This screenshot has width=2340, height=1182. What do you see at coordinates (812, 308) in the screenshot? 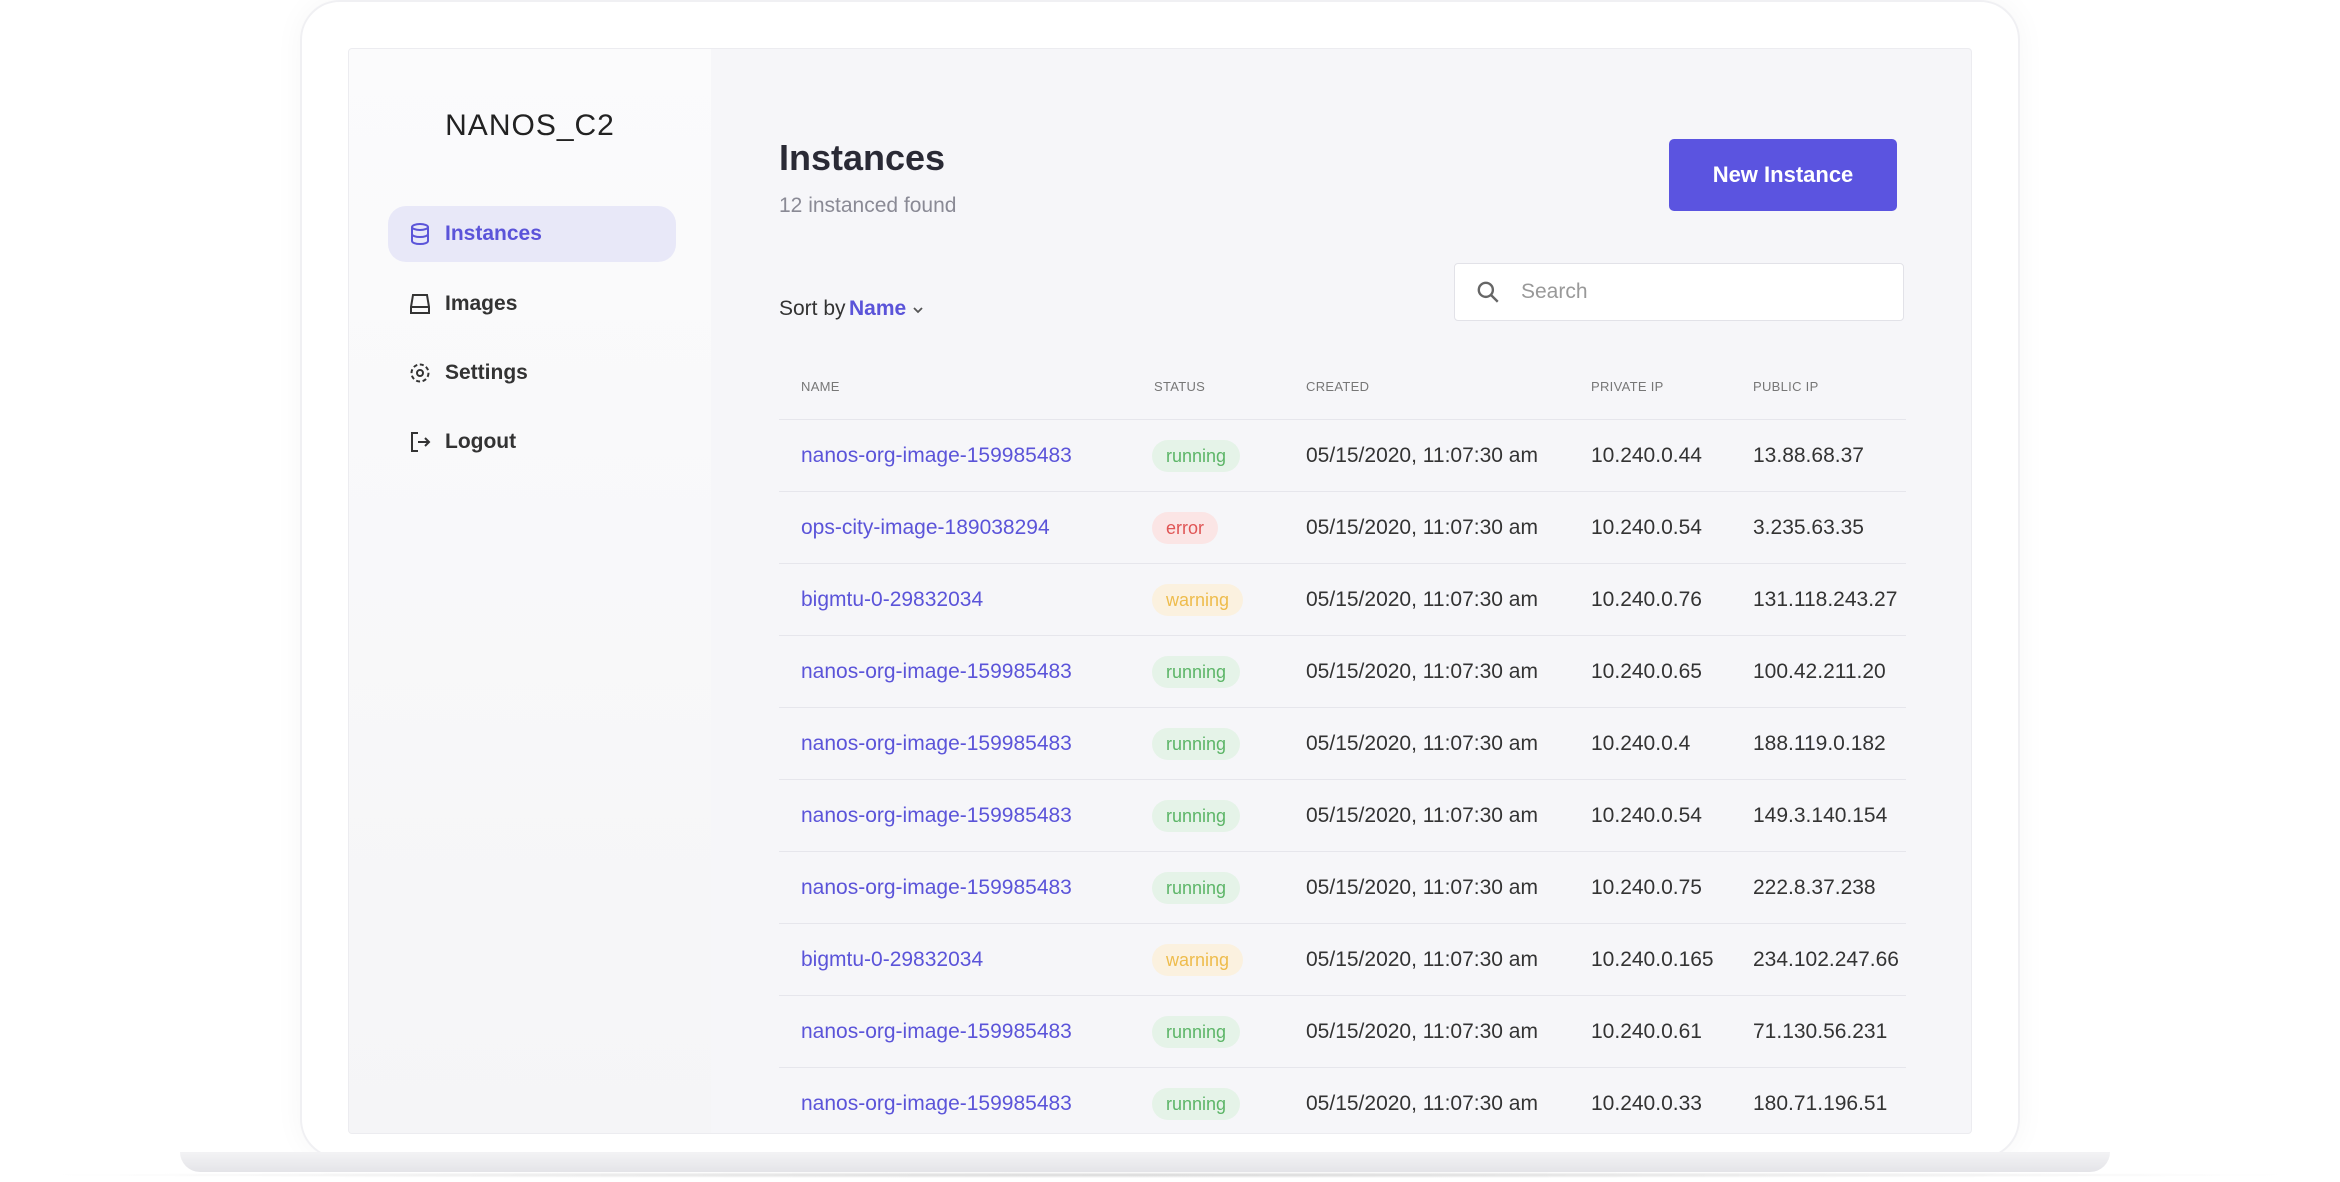
I see `sort-label: Sort by` at bounding box center [812, 308].